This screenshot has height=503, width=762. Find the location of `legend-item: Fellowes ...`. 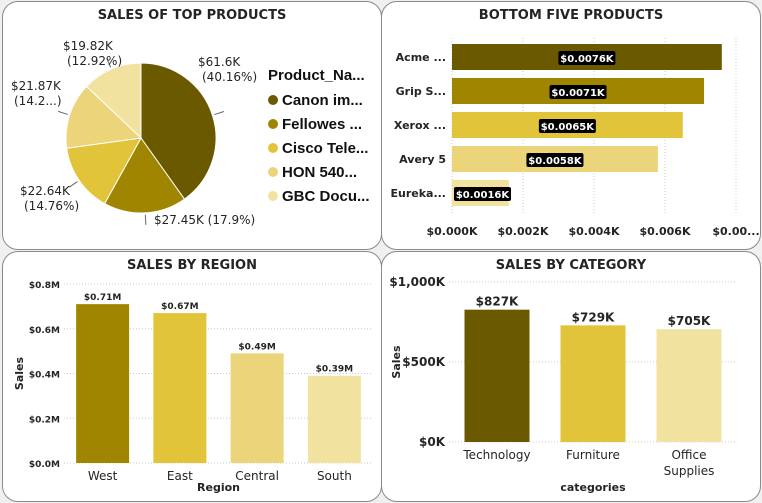

legend-item: Fellowes ... is located at coordinates (319, 124).